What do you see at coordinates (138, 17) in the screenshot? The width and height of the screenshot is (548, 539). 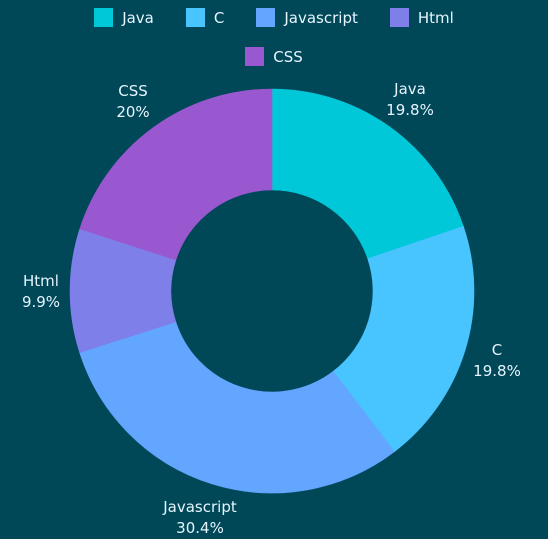 I see `legend-label-java: Java` at bounding box center [138, 17].